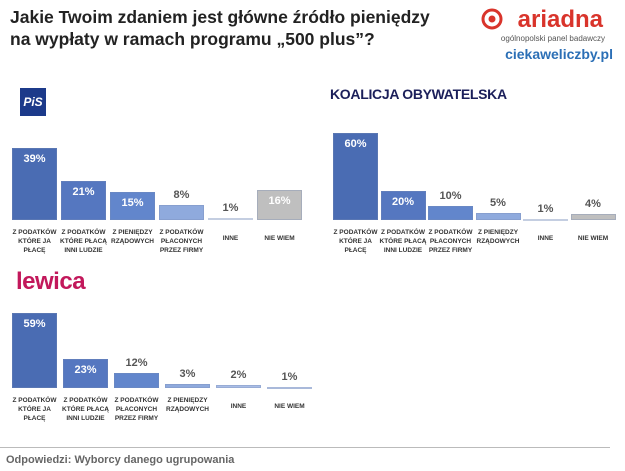 The width and height of the screenshot is (625, 471). What do you see at coordinates (403, 202) in the screenshot?
I see `value-label: 20%` at bounding box center [403, 202].